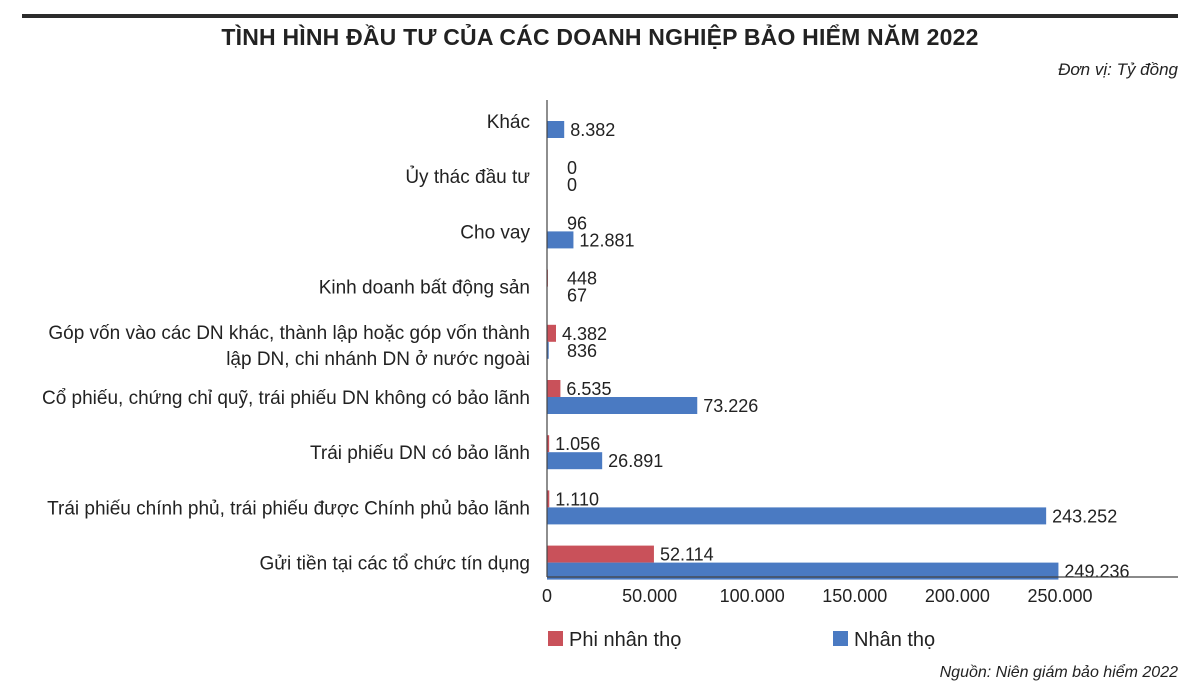  What do you see at coordinates (635, 461) in the screenshot?
I see `value-label-nhan-tho: 26.891` at bounding box center [635, 461].